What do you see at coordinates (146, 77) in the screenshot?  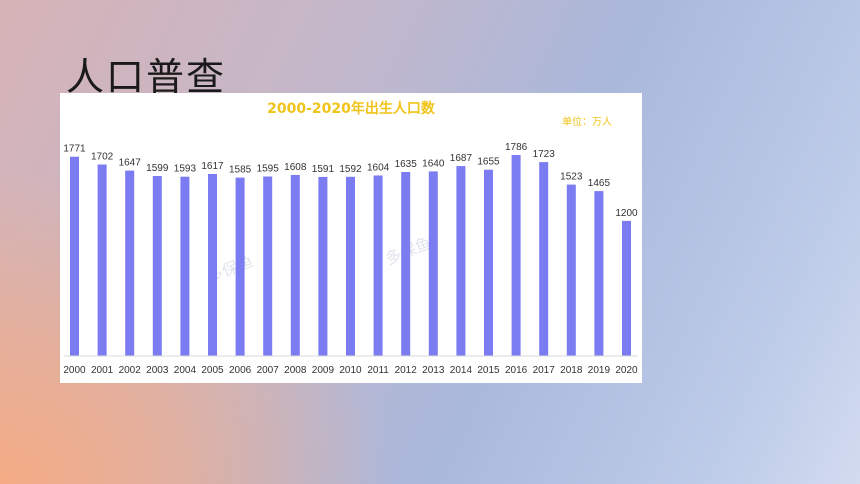 I see `slide-title: 人口普查` at bounding box center [146, 77].